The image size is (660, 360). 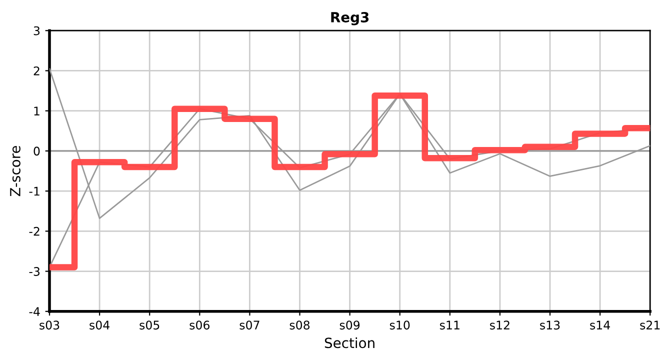 What do you see at coordinates (34, 271) in the screenshot?
I see `y-tick-label: -3` at bounding box center [34, 271].